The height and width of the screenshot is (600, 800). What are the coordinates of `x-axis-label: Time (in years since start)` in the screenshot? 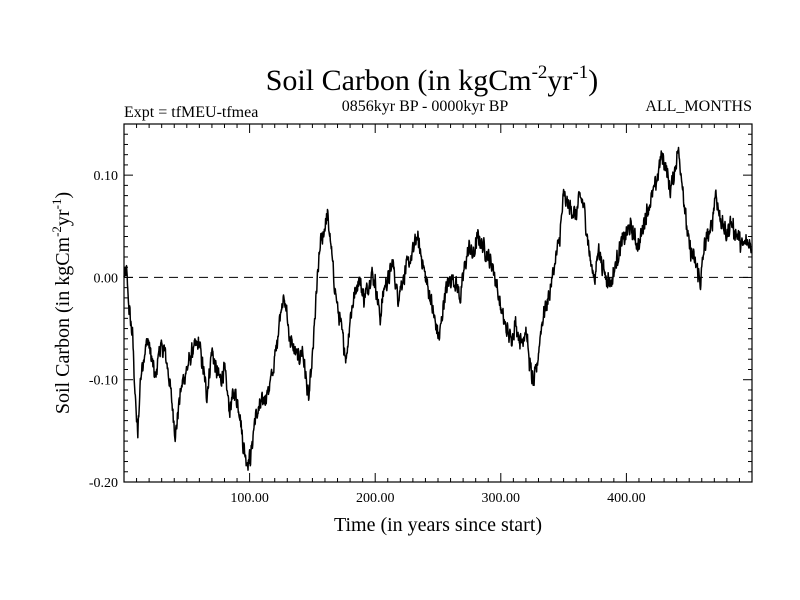 It's located at (438, 525).